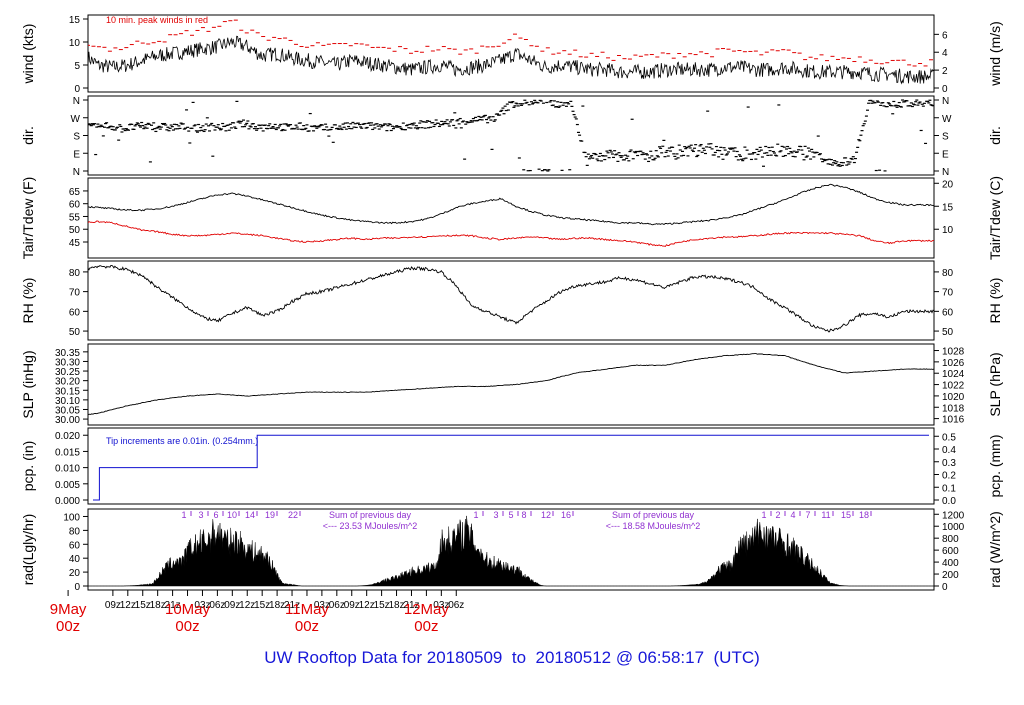 This screenshot has height=705, width=1024. I want to click on pcp-y2tick-label: 0.2, so click(949, 476).